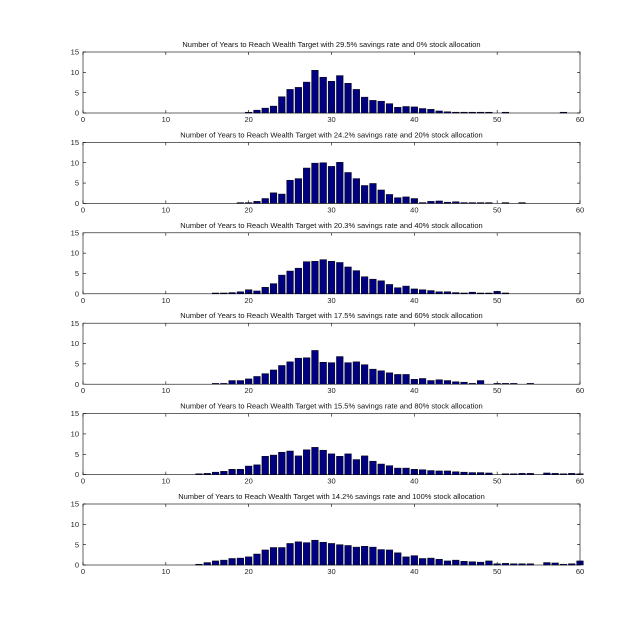  I want to click on x-tick-label: 20, so click(248, 481).